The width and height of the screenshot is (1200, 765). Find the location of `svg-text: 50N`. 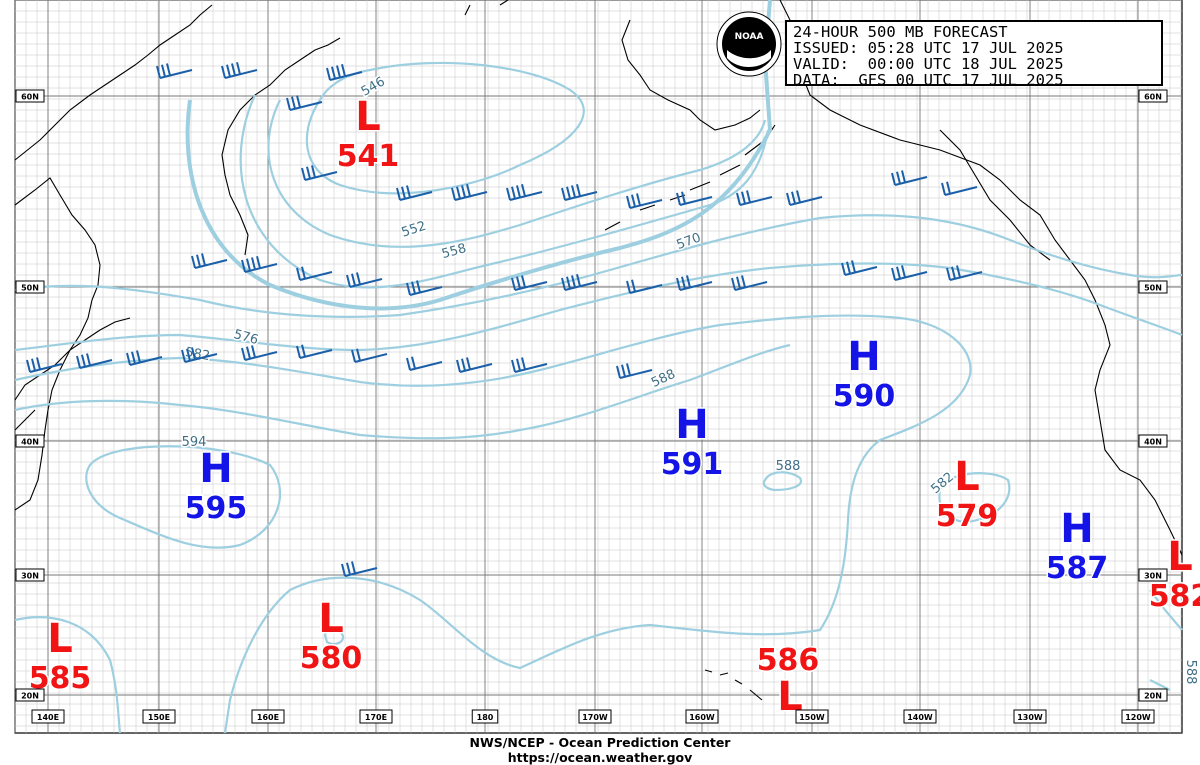

svg-text: 50N is located at coordinates (1153, 288).